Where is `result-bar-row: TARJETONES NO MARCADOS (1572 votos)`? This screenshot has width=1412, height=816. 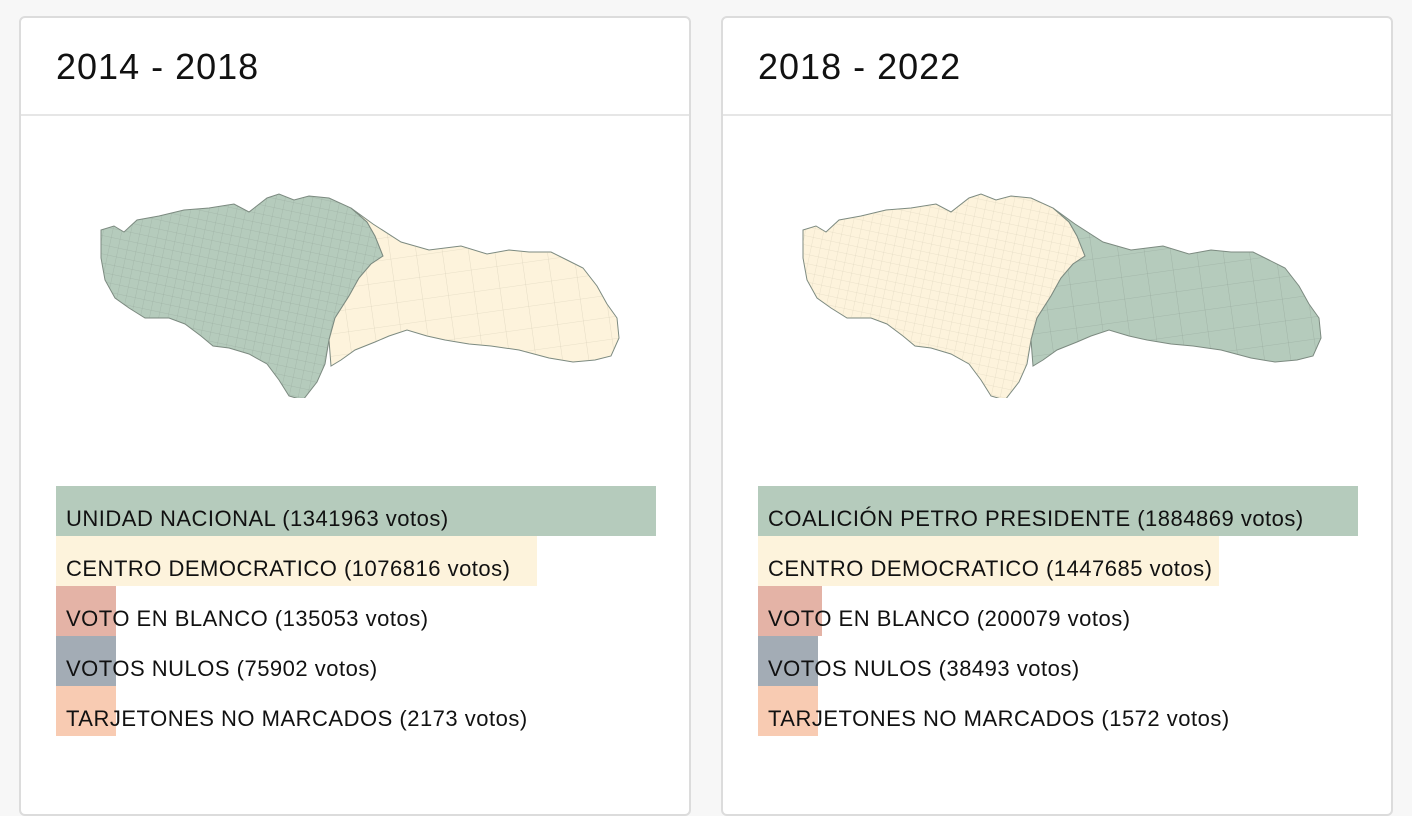
result-bar-row: TARJETONES NO MARCADOS (1572 votos) is located at coordinates (1058, 711).